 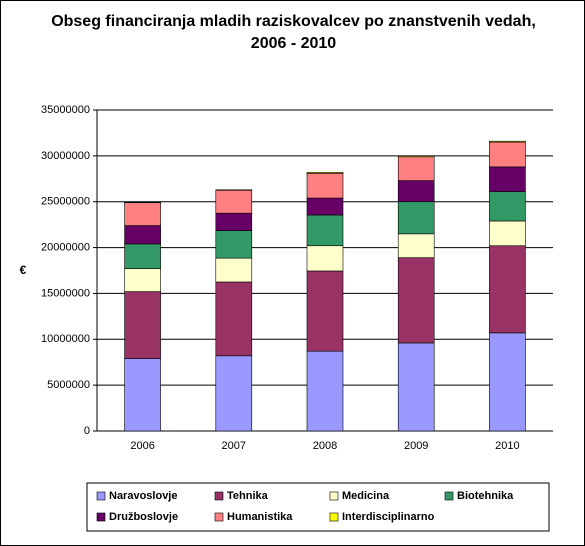 I want to click on x-tick-label: 2009, so click(x=416, y=446).